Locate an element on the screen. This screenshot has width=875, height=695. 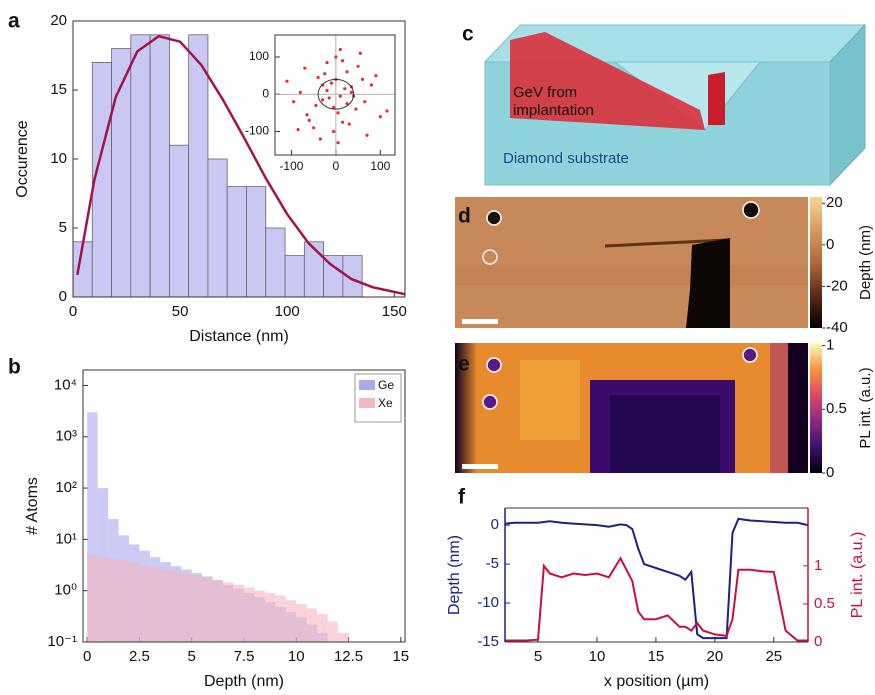
reference-circle is located at coordinates (336, 94).